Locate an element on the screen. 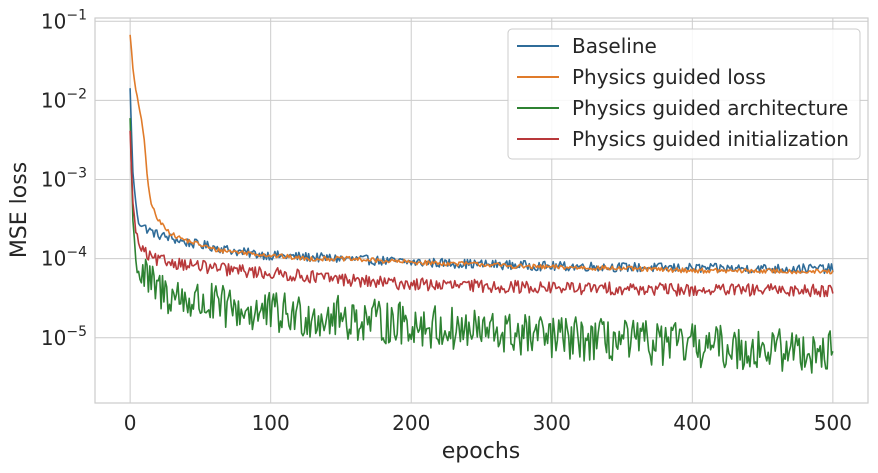 Image resolution: width=878 pixels, height=473 pixels. y-tick-label: 10⁻¹ is located at coordinates (64, 20).